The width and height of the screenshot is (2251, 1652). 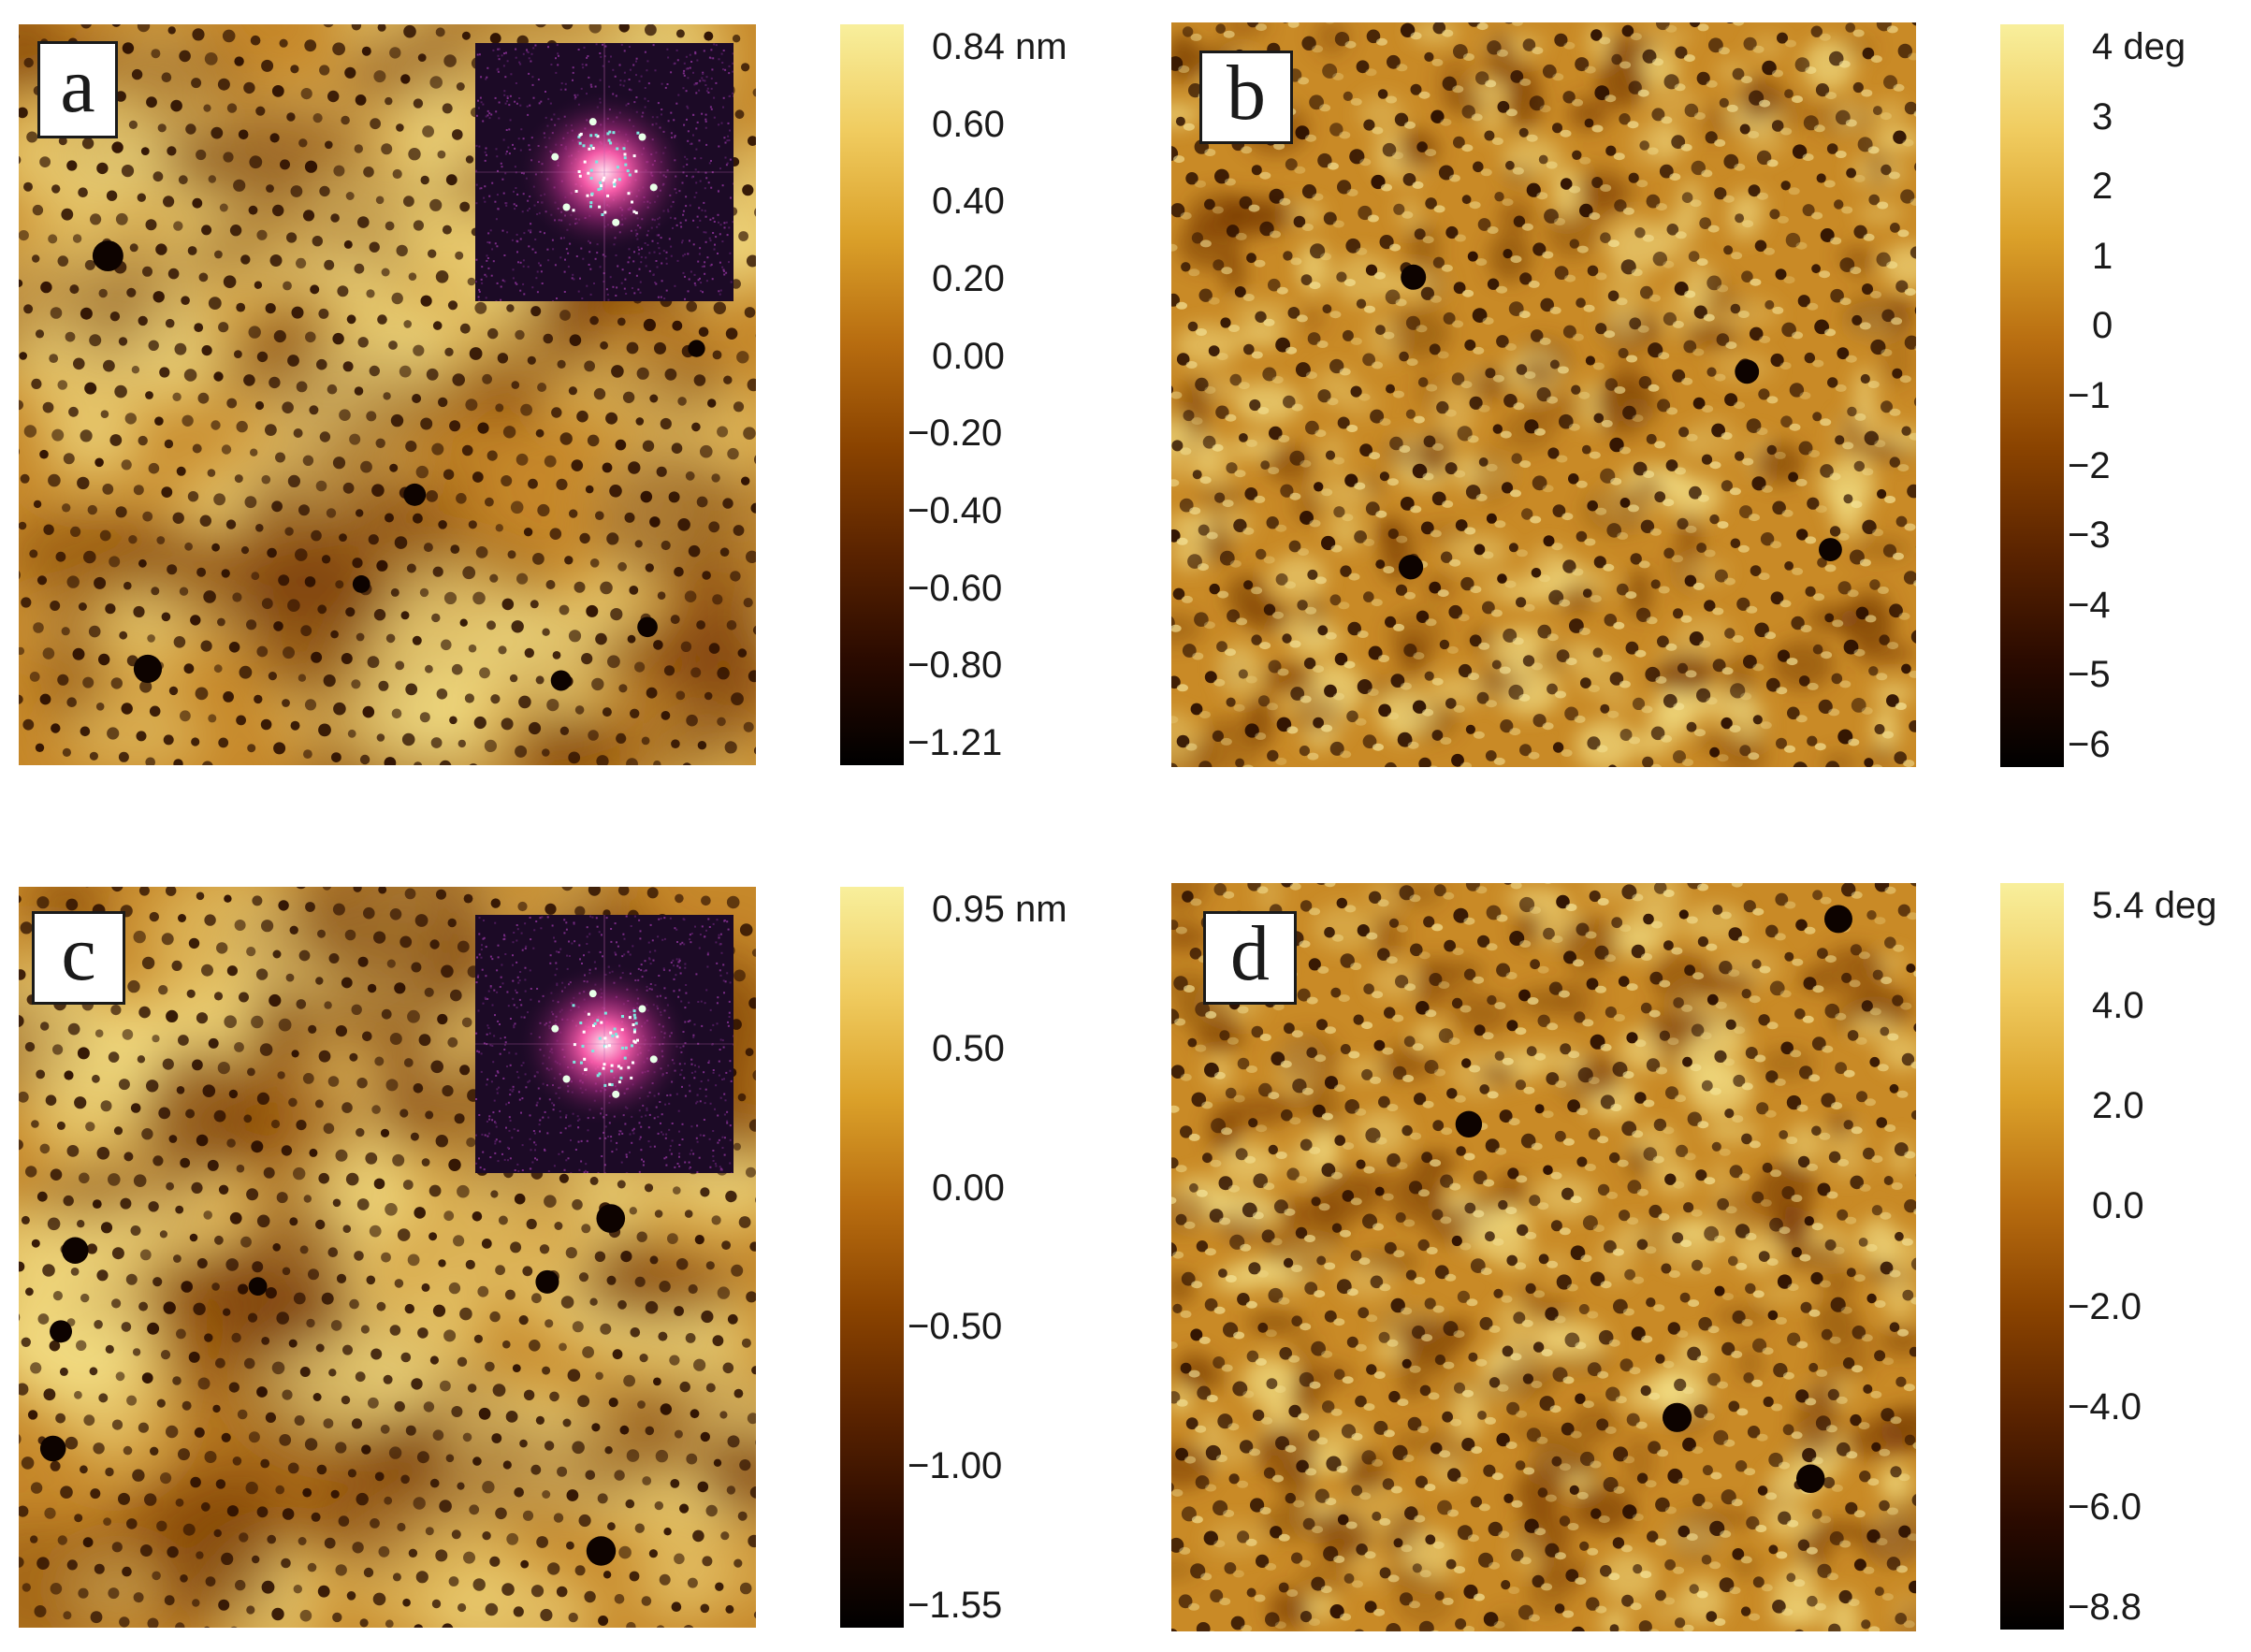 I want to click on panel-label-a: a, so click(x=77, y=89).